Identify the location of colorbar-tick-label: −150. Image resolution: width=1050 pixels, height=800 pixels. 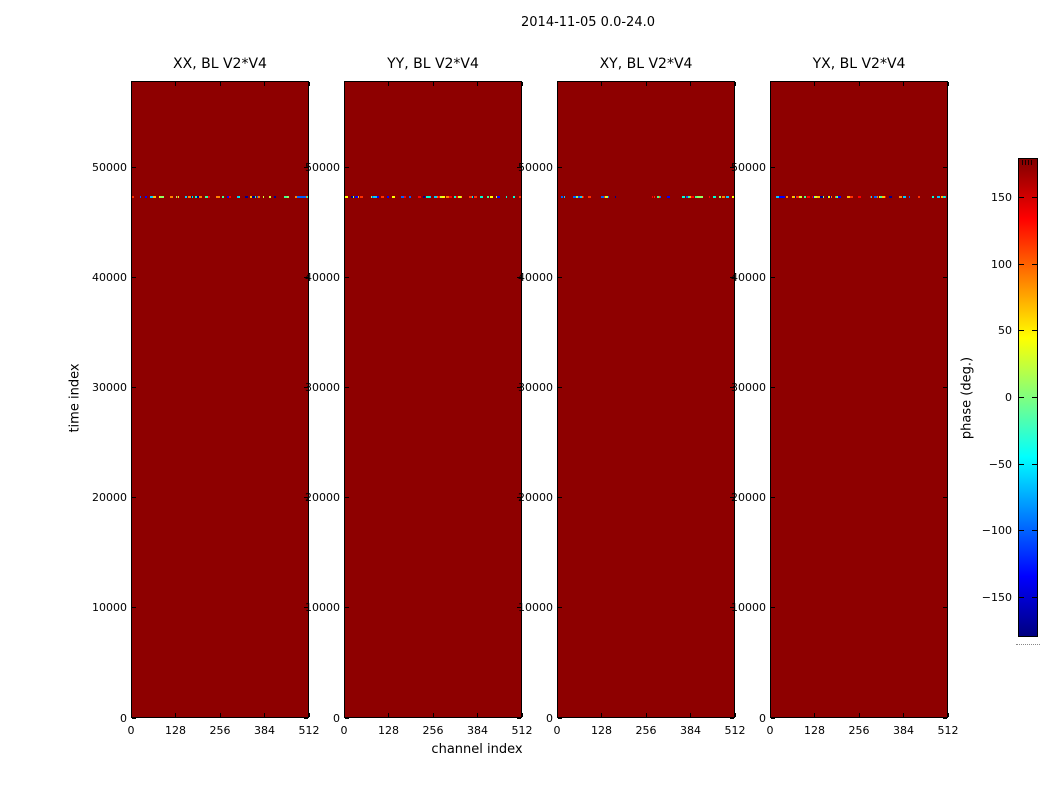
(996, 597).